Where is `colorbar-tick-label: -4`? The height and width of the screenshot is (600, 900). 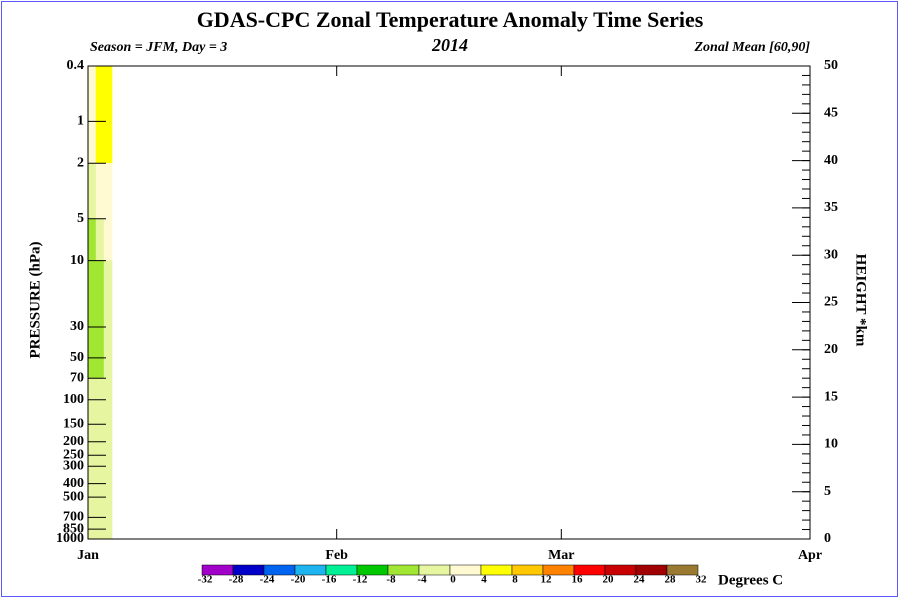 colorbar-tick-label: -4 is located at coordinates (422, 580).